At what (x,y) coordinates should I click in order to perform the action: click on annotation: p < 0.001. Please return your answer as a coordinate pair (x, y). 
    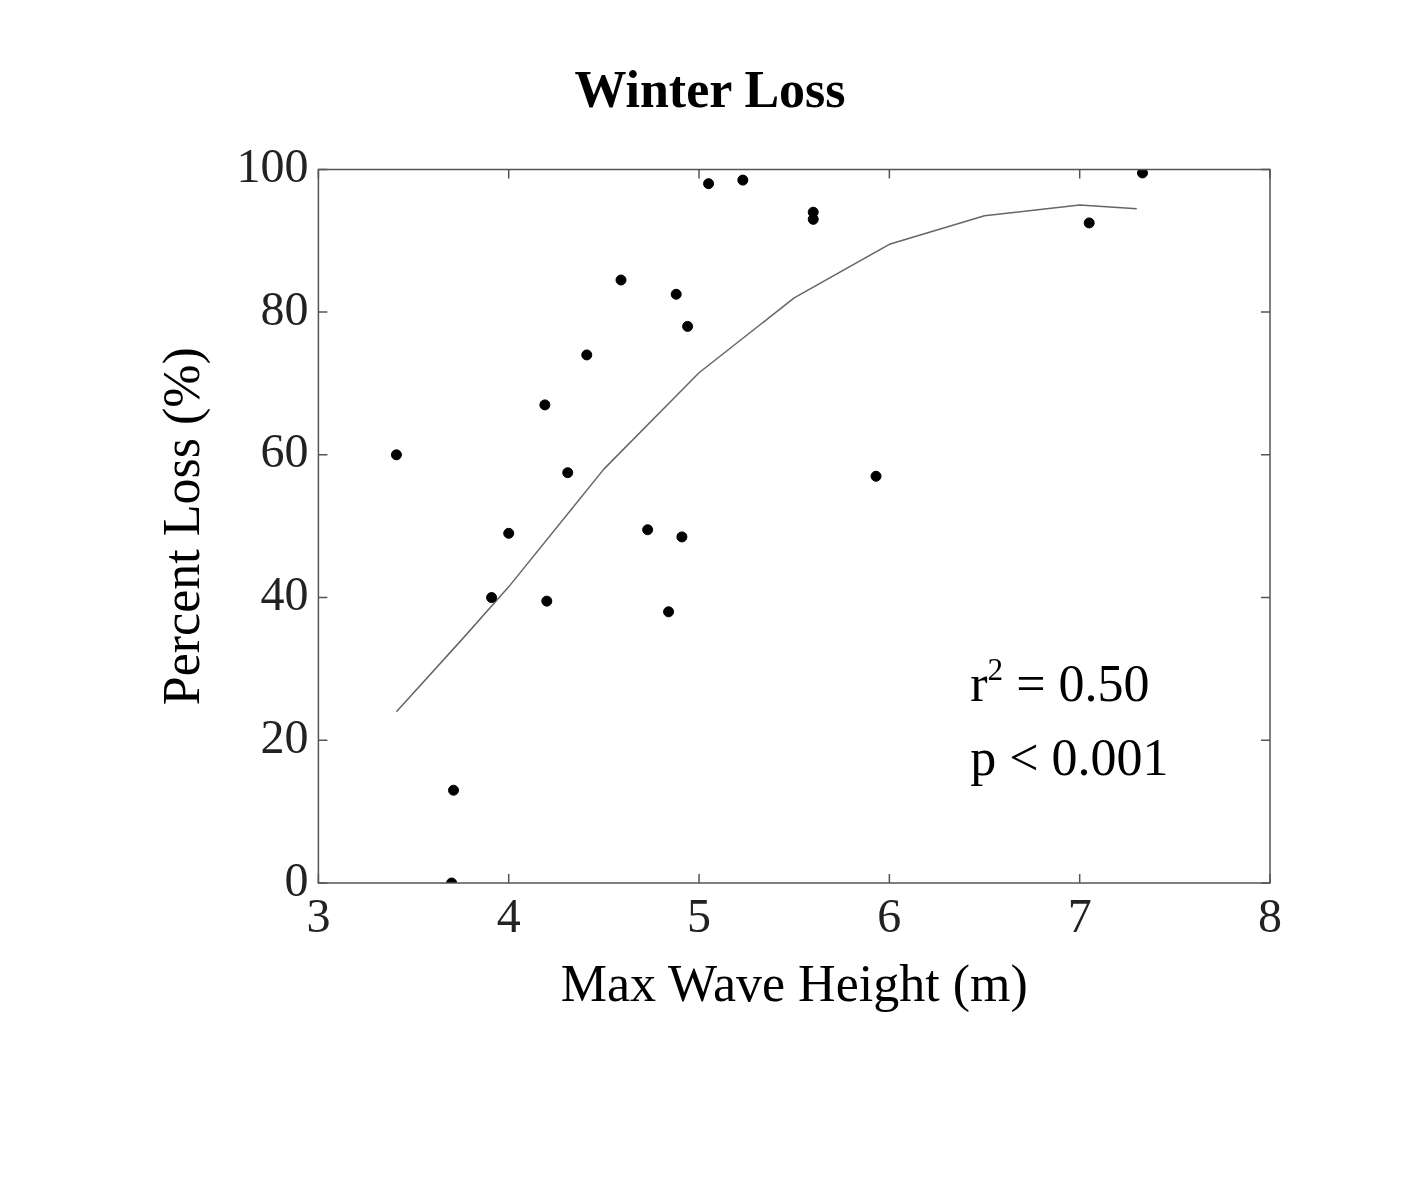
    Looking at the image, I should click on (1069, 758).